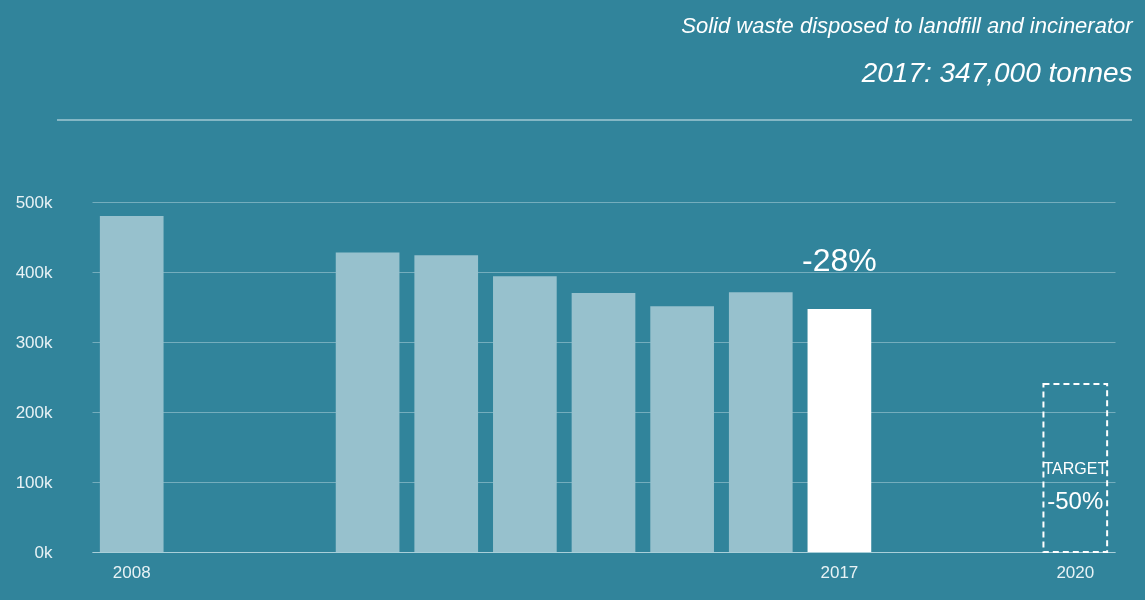 The height and width of the screenshot is (600, 1145). Describe the element at coordinates (1075, 572) in the screenshot. I see `x-tick-label: 2020` at that location.